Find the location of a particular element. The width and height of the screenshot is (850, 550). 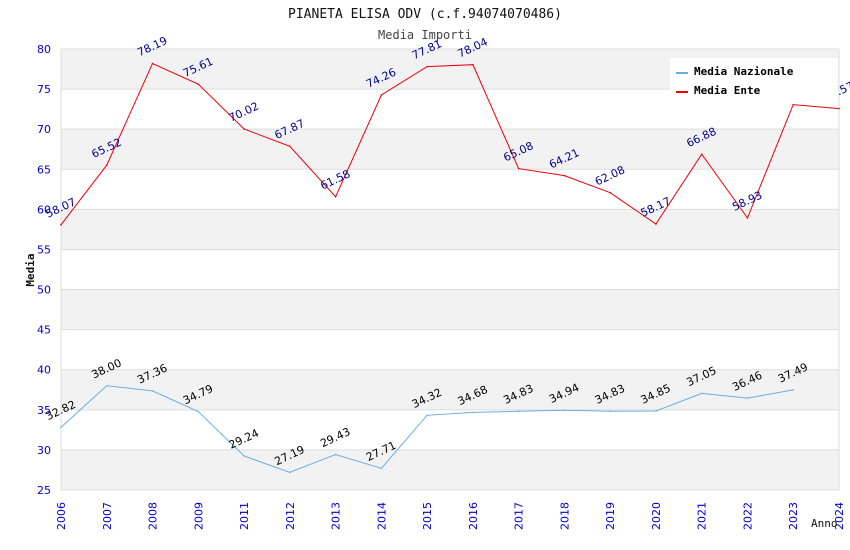

x-tick-label: 2008 is located at coordinates (153, 516).